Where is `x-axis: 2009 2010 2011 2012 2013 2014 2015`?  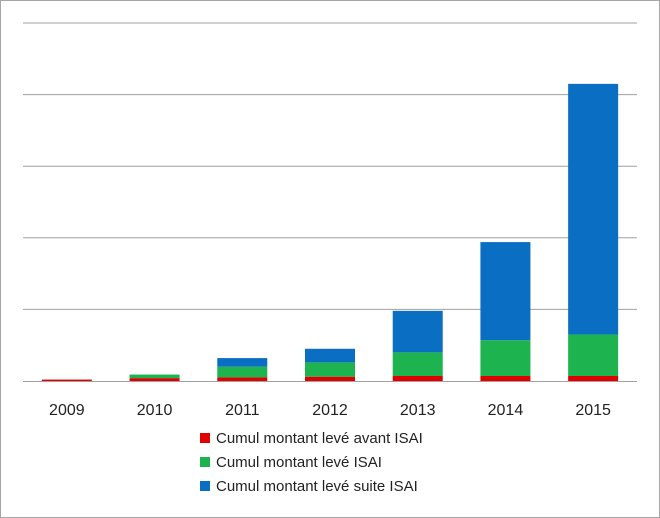 x-axis: 2009 2010 2011 2012 2013 2014 2015 is located at coordinates (330, 400).